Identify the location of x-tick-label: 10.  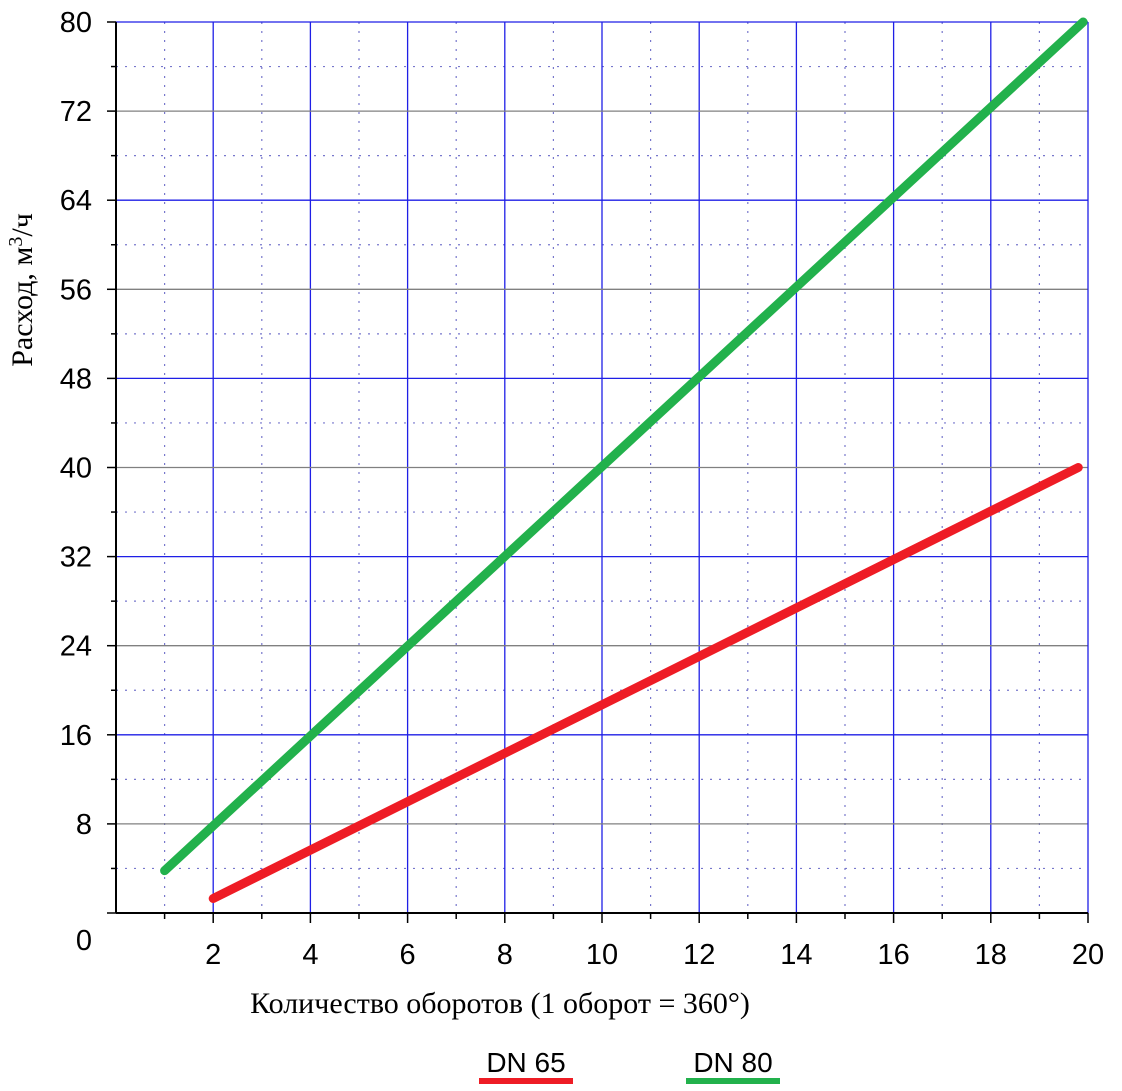
(602, 955).